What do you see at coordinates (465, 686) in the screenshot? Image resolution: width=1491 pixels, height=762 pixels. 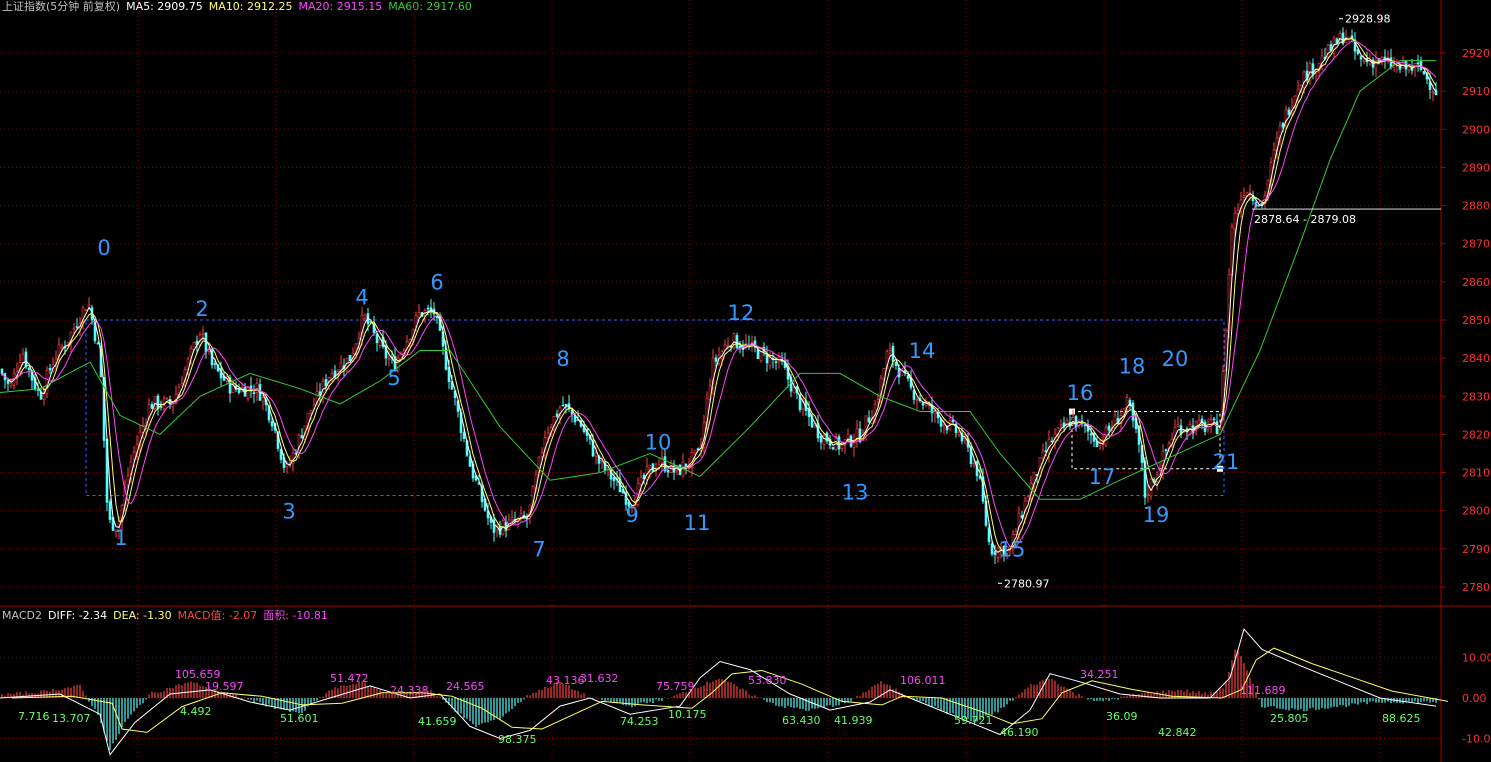 I see `macd-peak-label: 24.565` at bounding box center [465, 686].